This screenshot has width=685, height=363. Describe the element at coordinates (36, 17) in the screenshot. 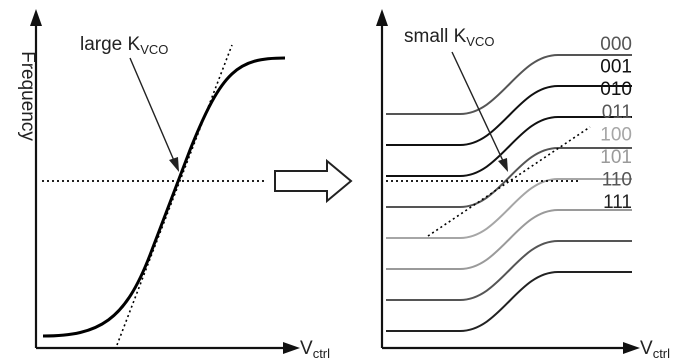

I see `left-y-axis-arrowhead` at that location.